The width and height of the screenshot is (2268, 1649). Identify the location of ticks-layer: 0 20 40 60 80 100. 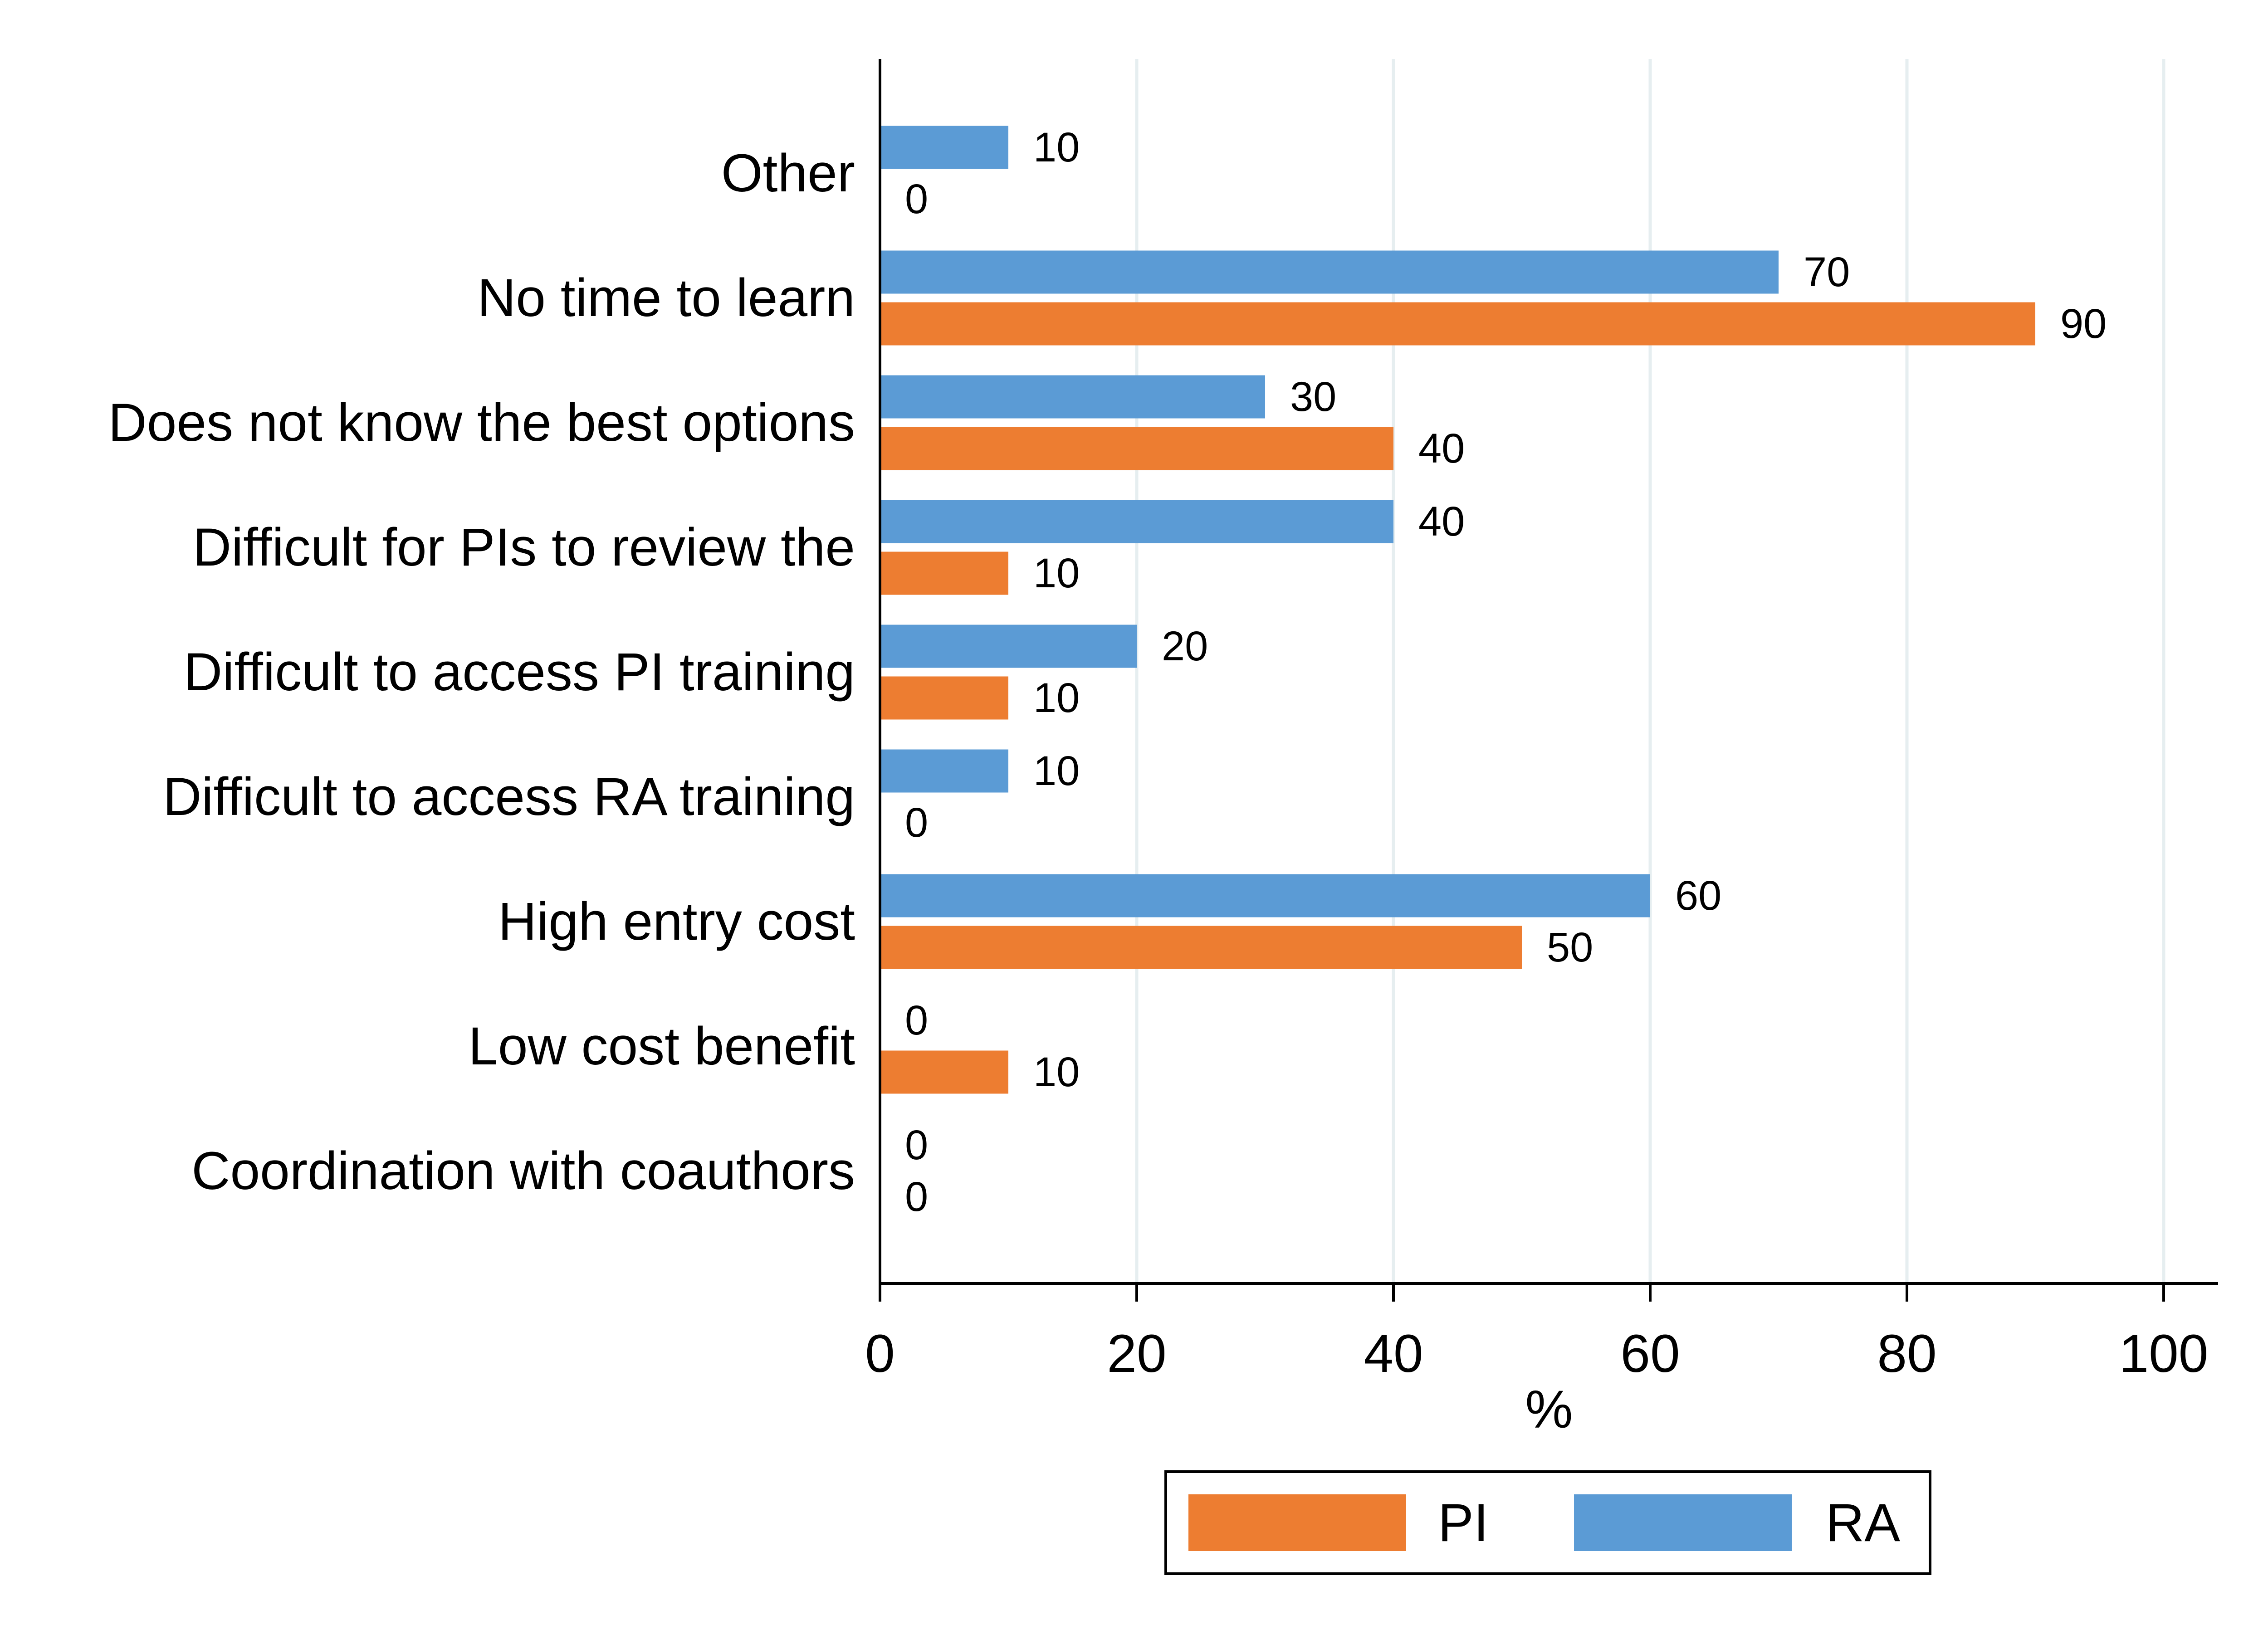
(1537, 1333).